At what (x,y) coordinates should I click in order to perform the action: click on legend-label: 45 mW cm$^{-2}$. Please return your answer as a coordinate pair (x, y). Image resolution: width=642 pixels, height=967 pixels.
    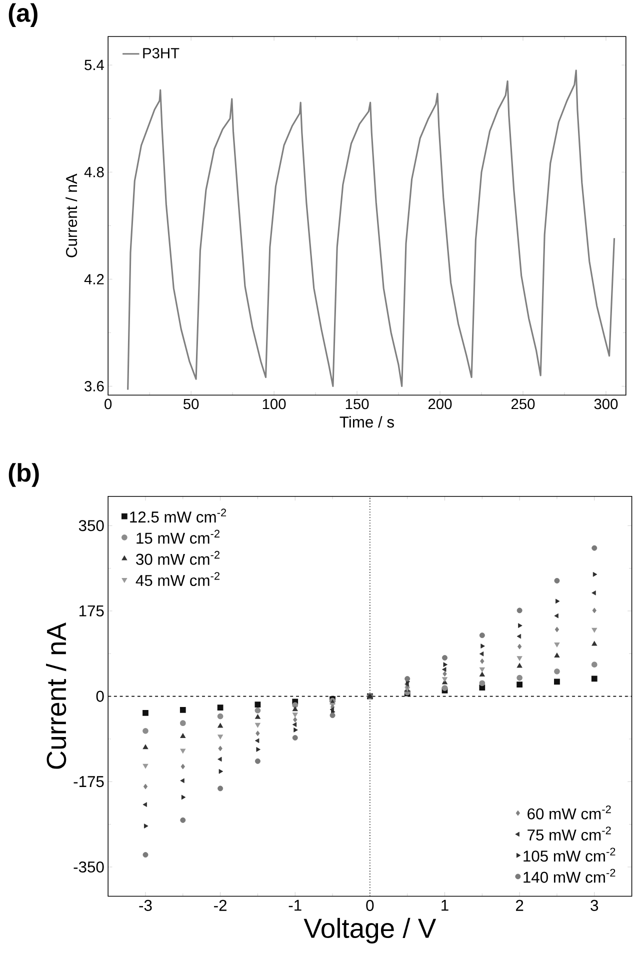
    Looking at the image, I should click on (178, 579).